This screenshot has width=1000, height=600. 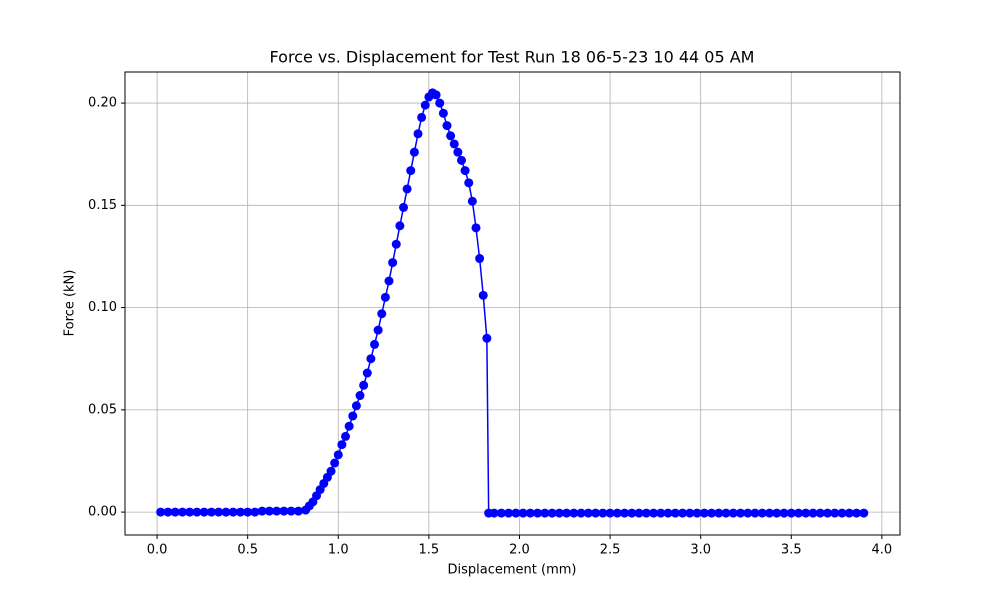 What do you see at coordinates (700, 550) in the screenshot?
I see `x-tick-label: 3.0` at bounding box center [700, 550].